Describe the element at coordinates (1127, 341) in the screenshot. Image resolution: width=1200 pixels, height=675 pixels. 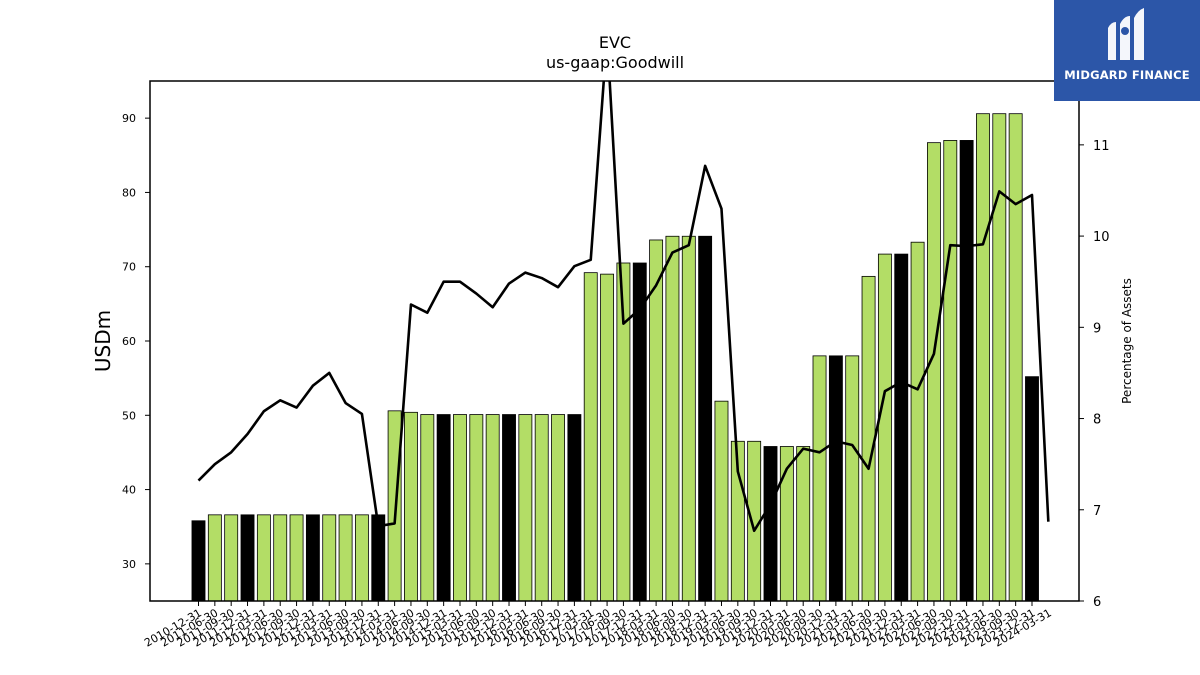
I see `y2-axis-label: Percentage of Assets` at that location.